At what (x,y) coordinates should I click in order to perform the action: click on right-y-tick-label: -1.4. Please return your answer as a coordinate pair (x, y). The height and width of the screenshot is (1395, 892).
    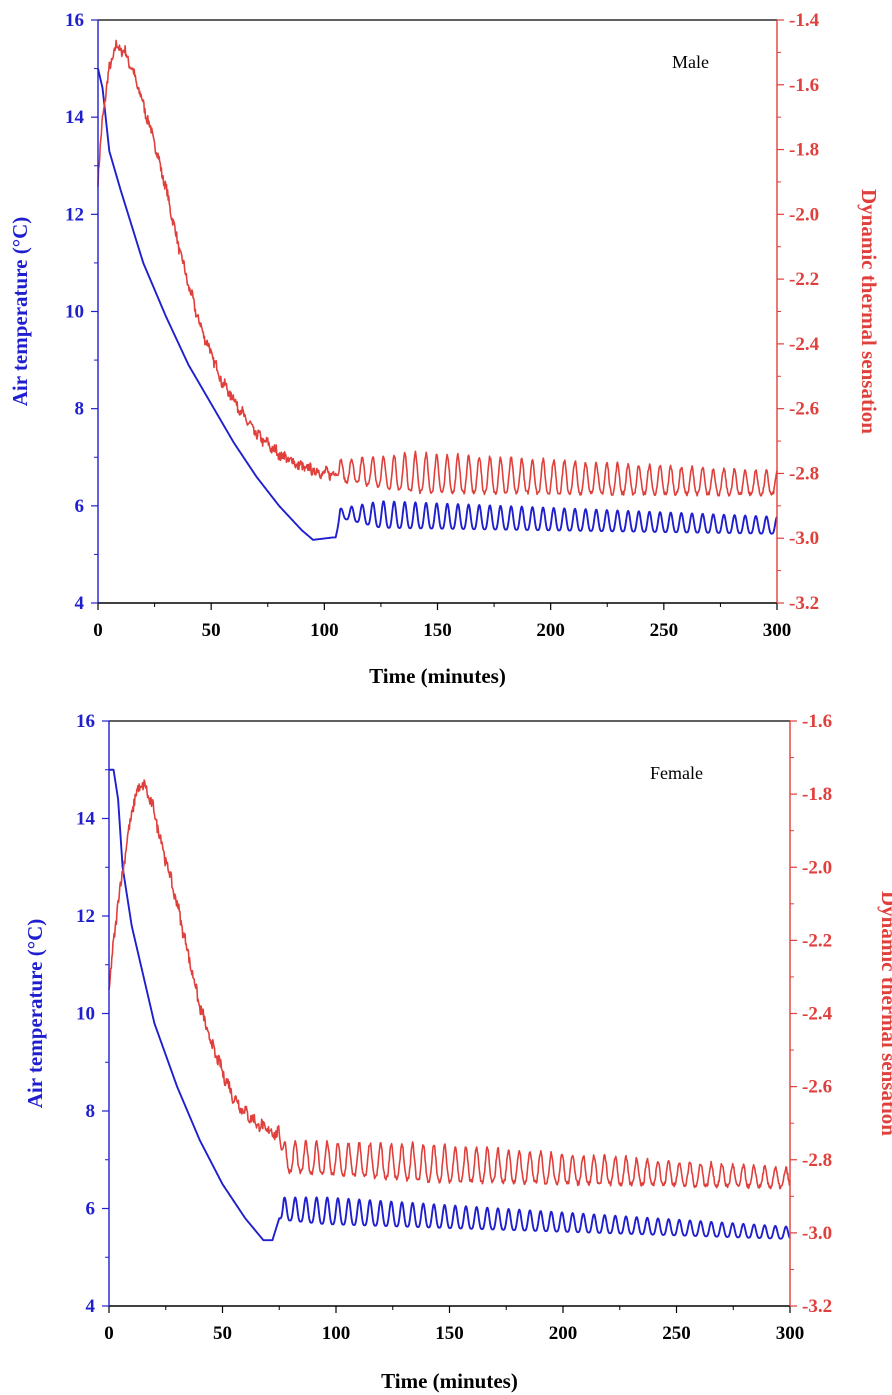
    Looking at the image, I should click on (804, 20).